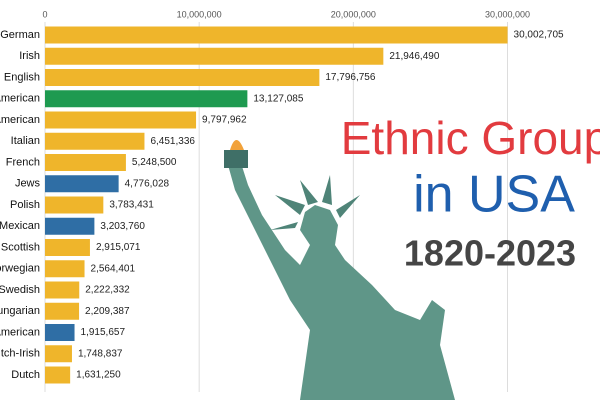 The width and height of the screenshot is (600, 400). I want to click on x-tick-label: 10,000,000, so click(199, 14).